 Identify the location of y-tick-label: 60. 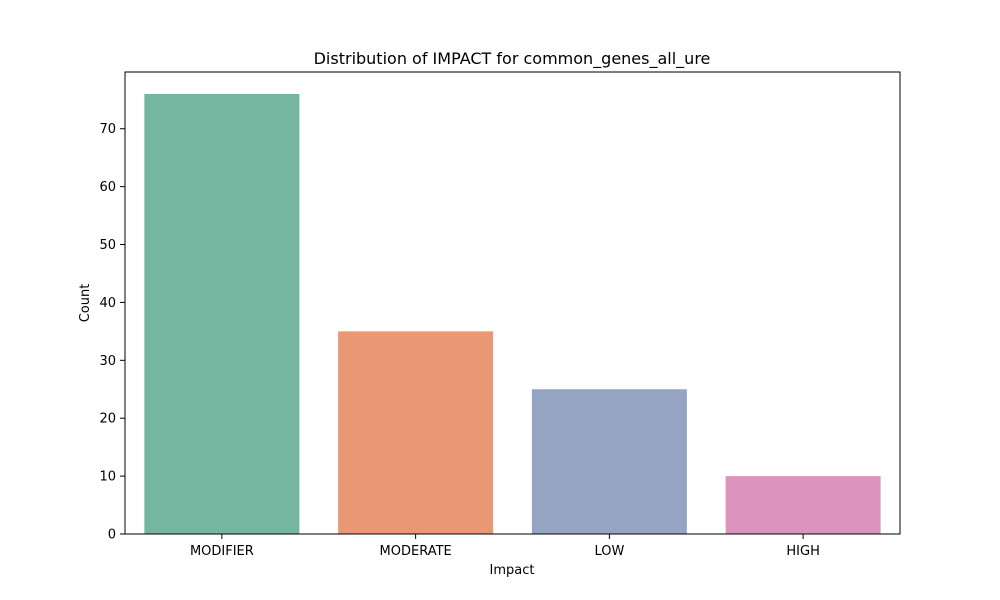
(107, 187).